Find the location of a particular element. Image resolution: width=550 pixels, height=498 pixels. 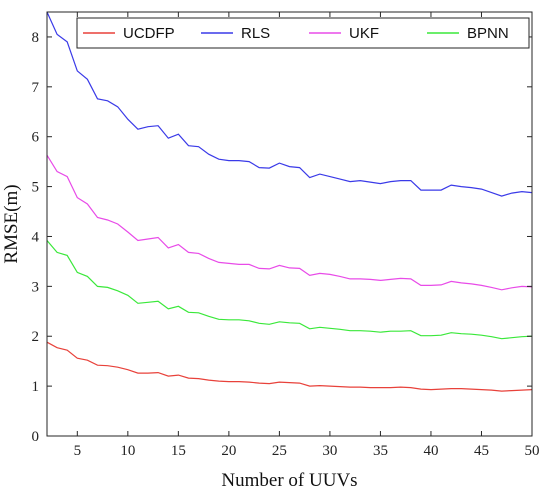

x-tick-label: 45 is located at coordinates (481, 451).